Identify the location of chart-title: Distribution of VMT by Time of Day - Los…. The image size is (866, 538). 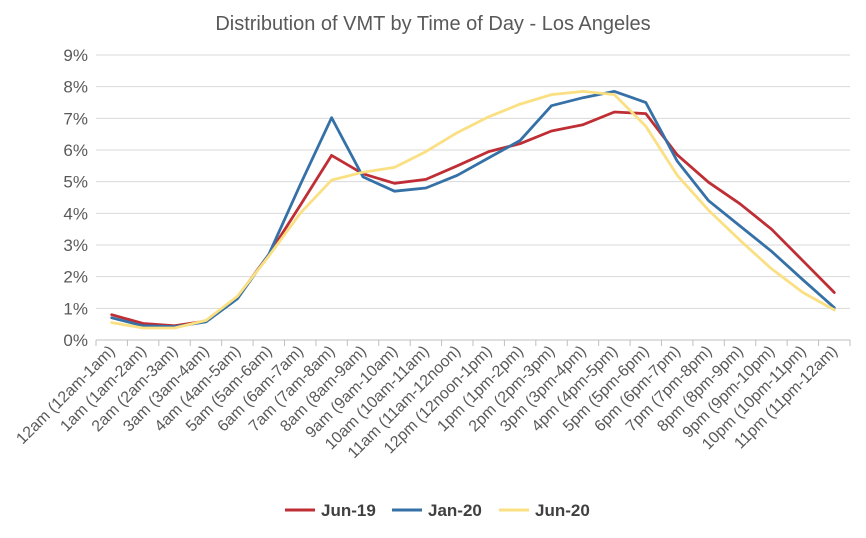
(432, 24).